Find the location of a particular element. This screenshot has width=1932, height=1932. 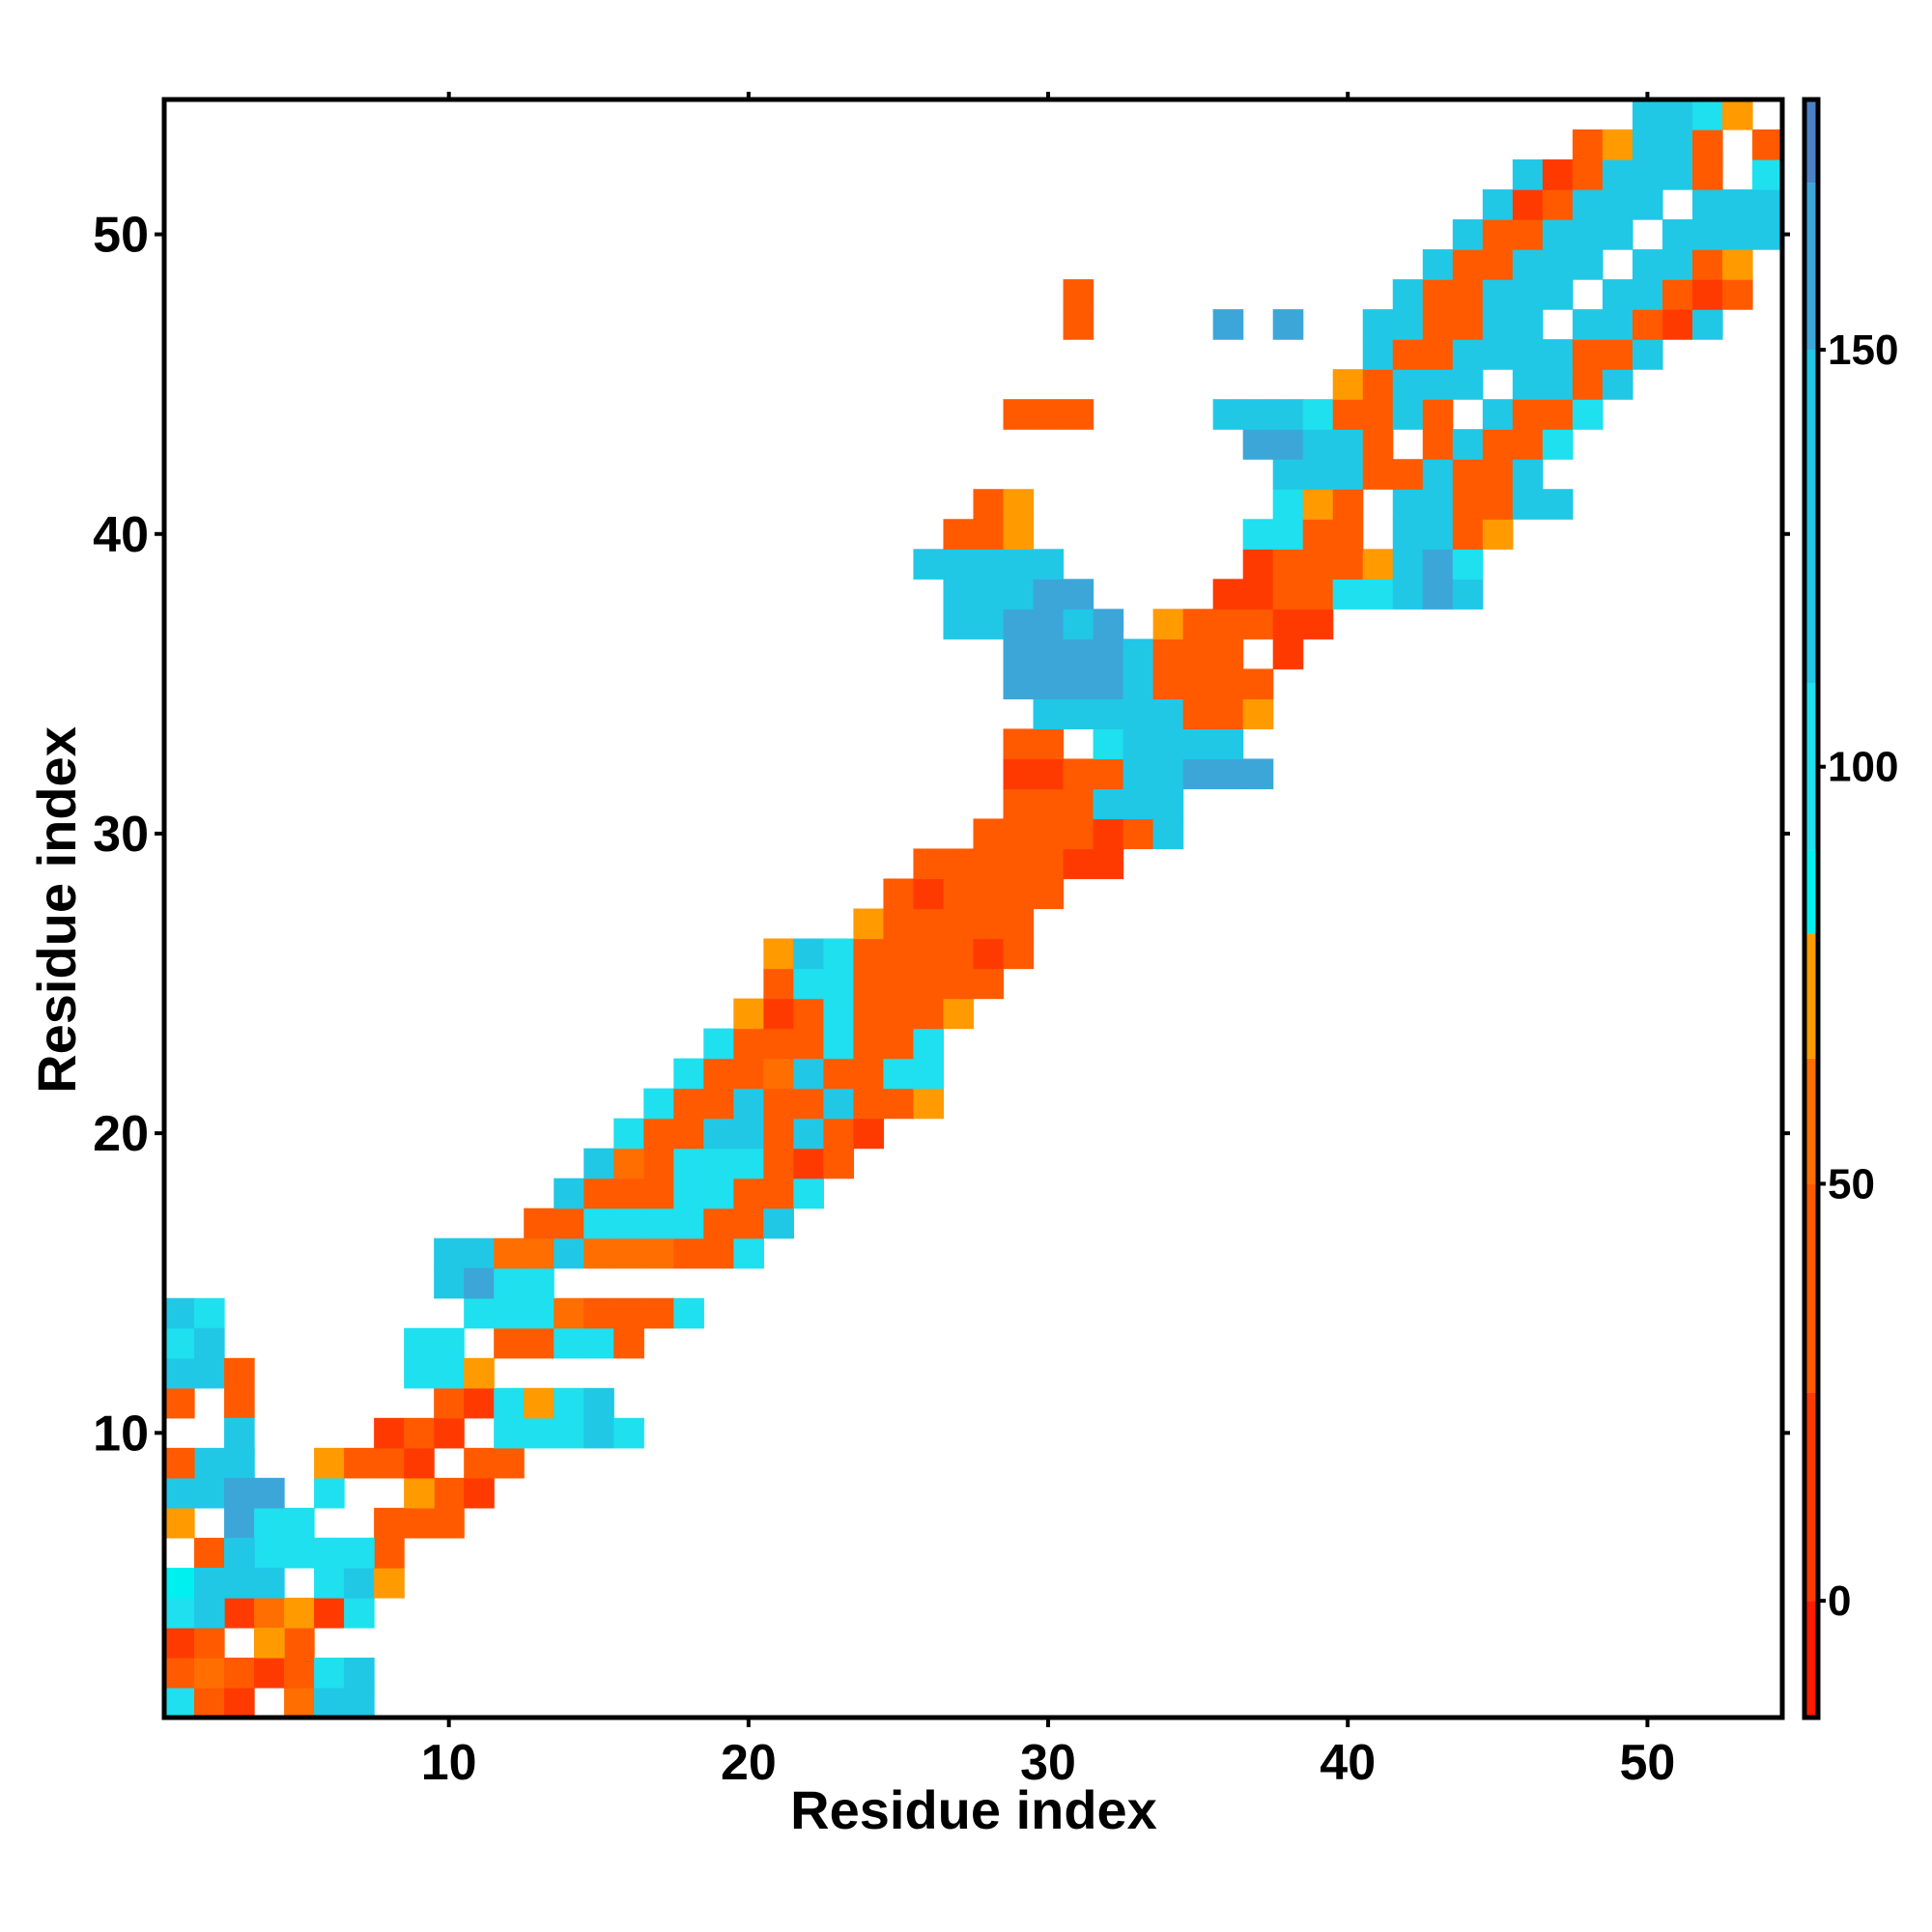

y-tick-label: 40 is located at coordinates (121, 535).